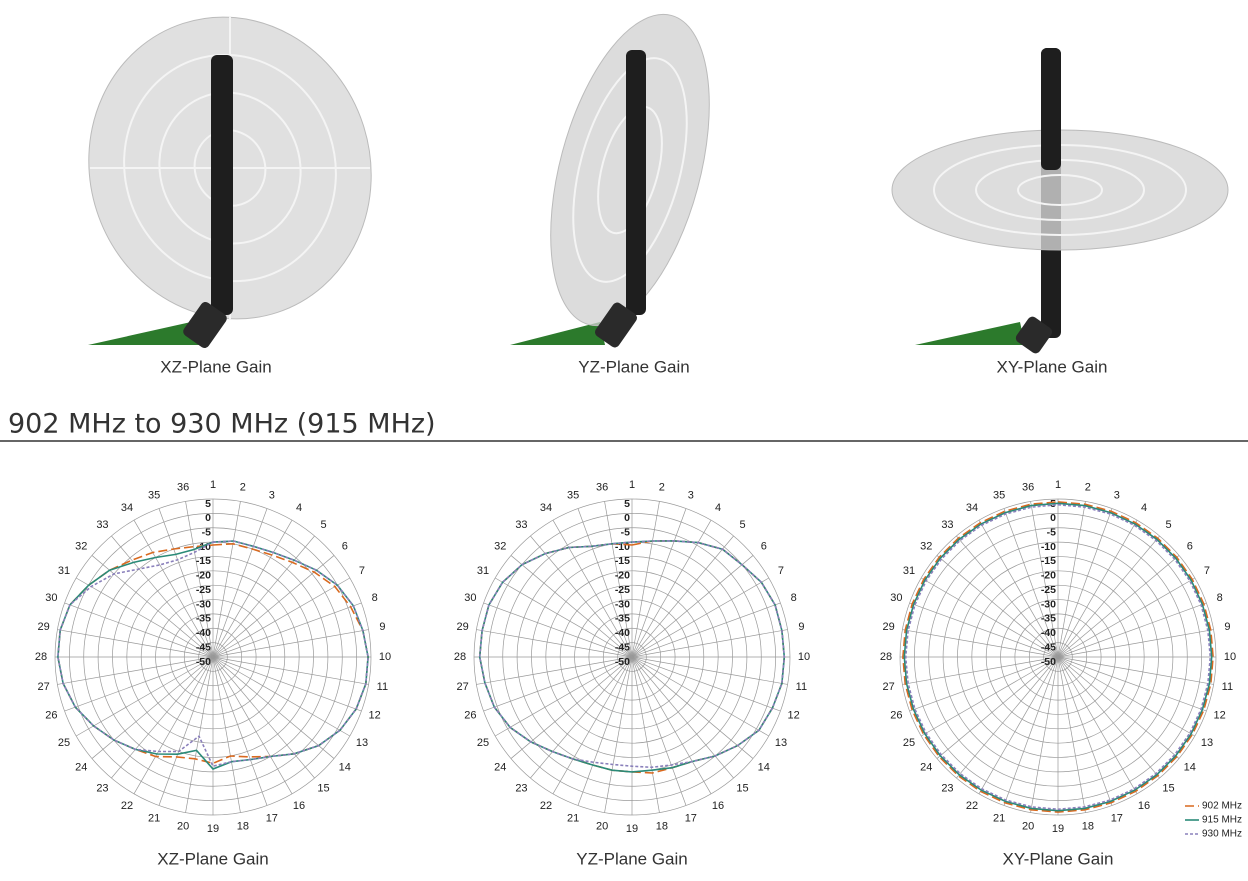 The height and width of the screenshot is (881, 1248). Describe the element at coordinates (1048, 547) in the screenshot. I see `radial-tick-label: -10` at that location.